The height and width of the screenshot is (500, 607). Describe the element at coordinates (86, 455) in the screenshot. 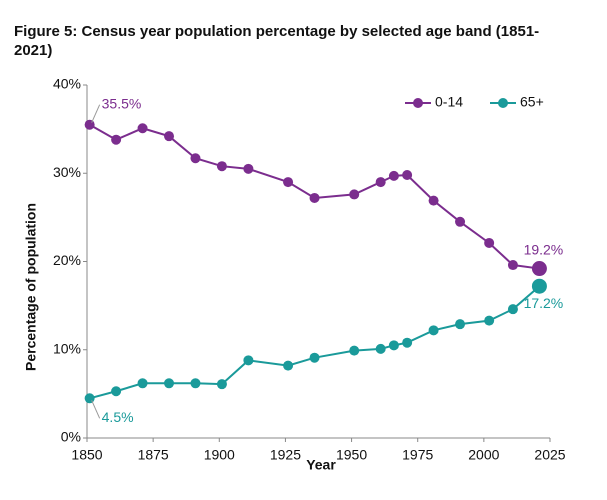

I see `x-tick-label: 1850` at that location.